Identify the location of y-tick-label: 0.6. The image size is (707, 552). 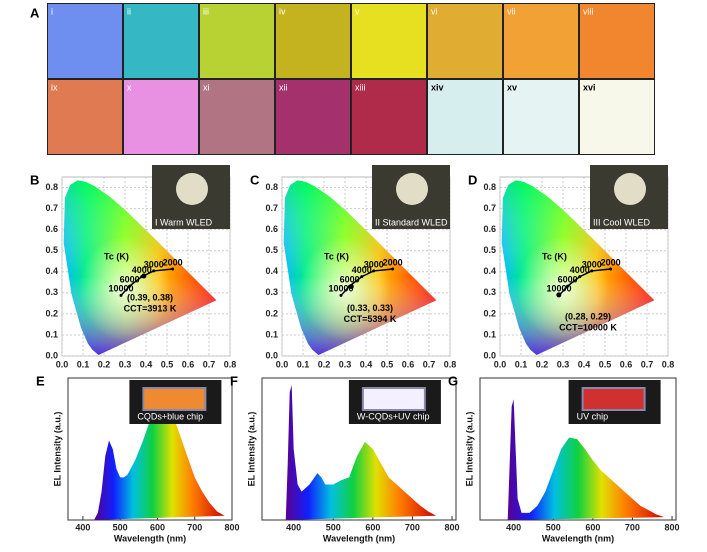
(489, 229).